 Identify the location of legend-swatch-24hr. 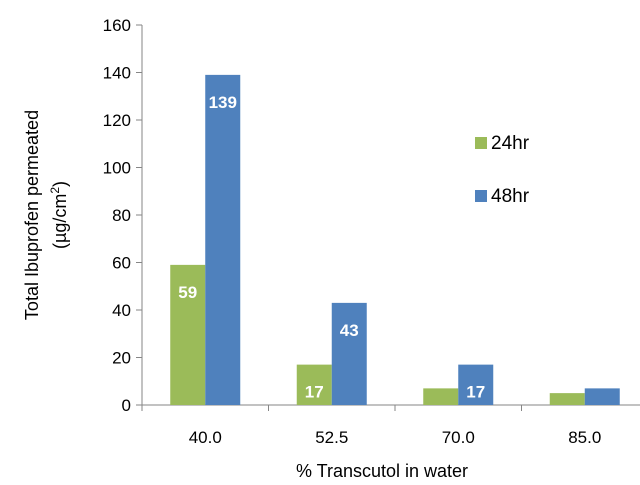
(481, 143).